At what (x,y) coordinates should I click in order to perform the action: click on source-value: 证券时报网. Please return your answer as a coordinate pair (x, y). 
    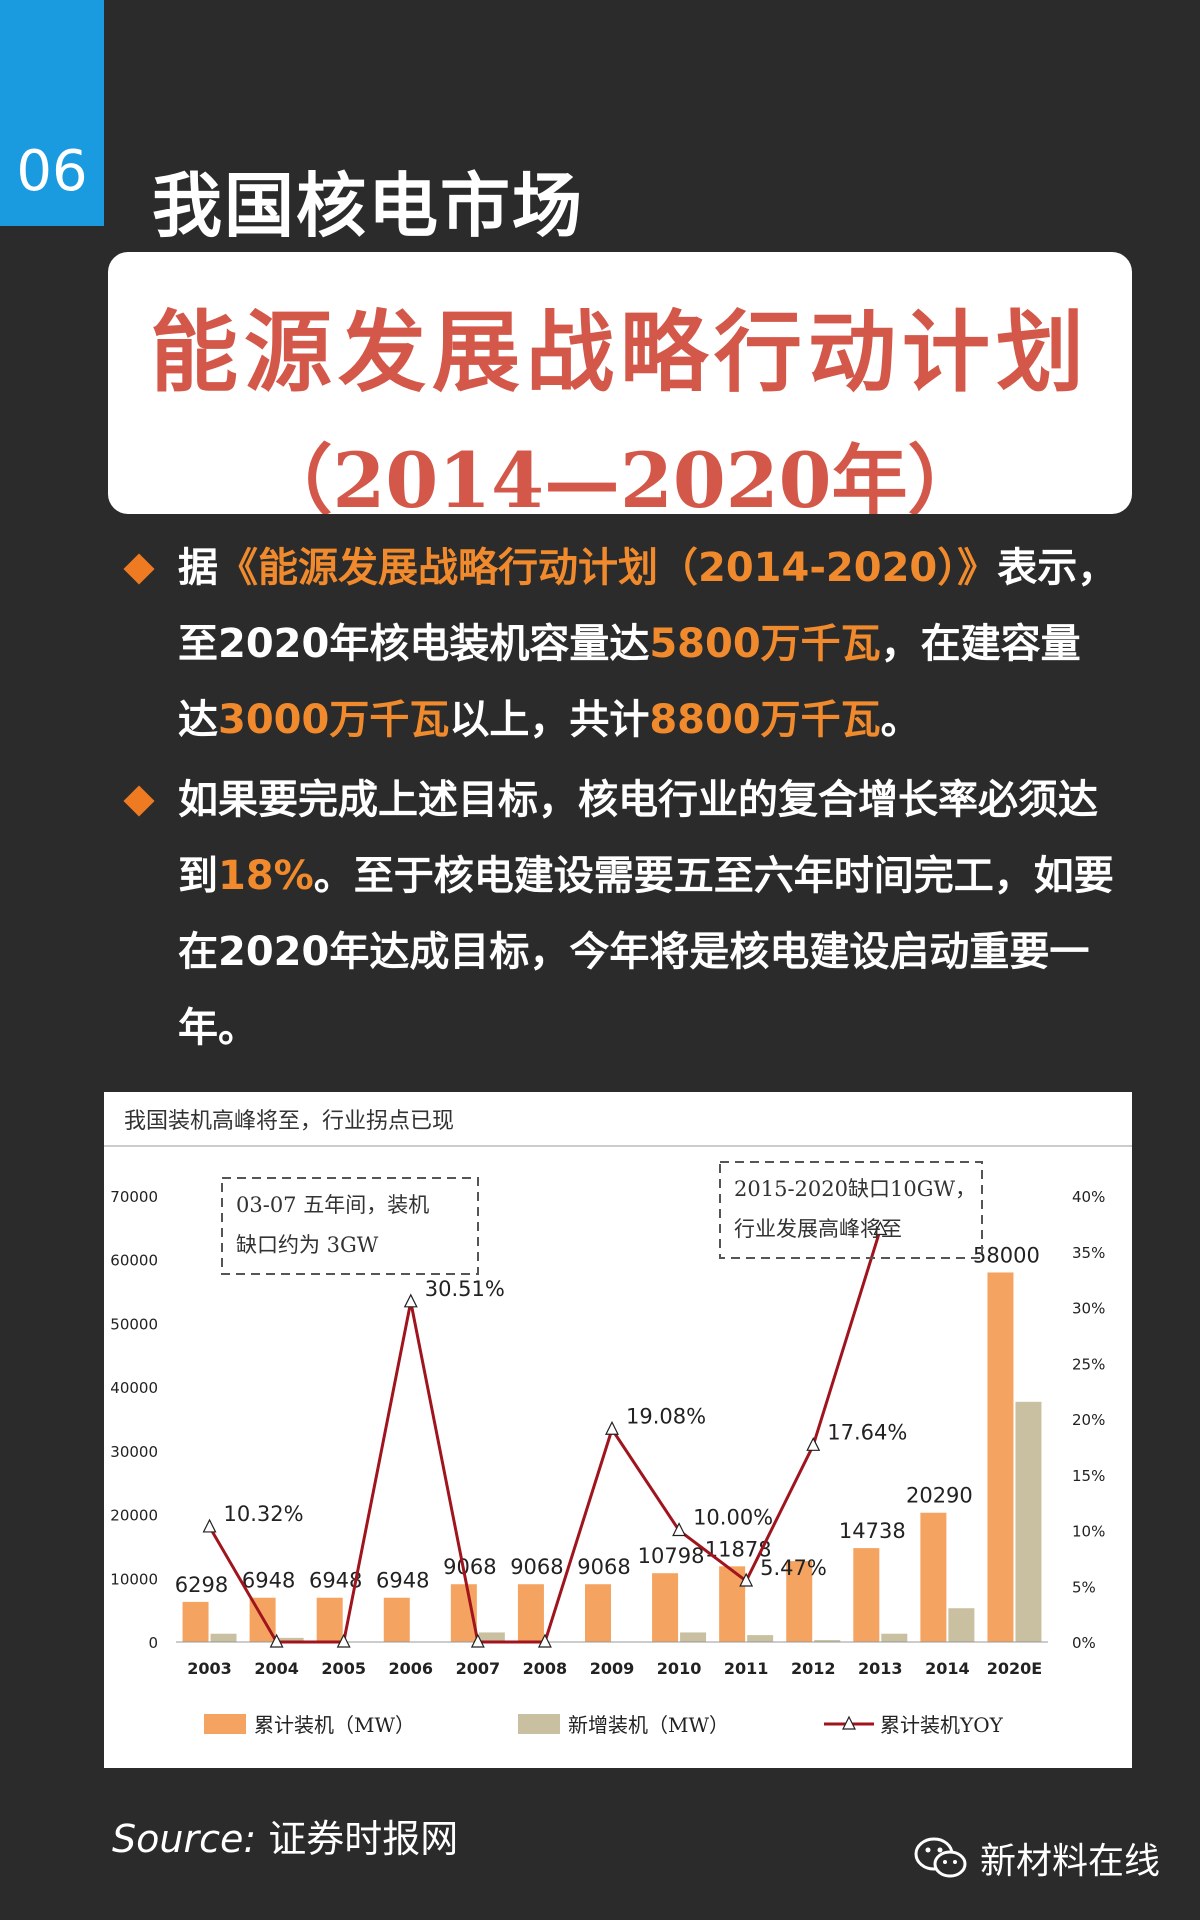
    Looking at the image, I should click on (357, 1839).